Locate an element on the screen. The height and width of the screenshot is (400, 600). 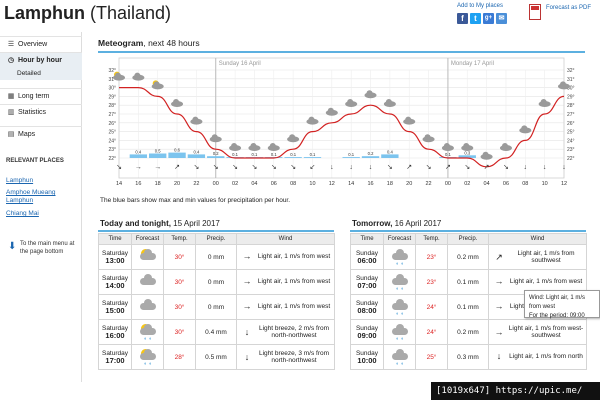
twitter-icon: t is located at coordinates (475, 18).